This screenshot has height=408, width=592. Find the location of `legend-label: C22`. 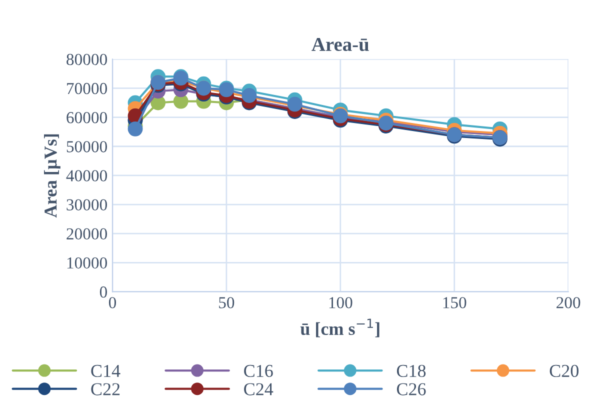

legend-label: C22 is located at coordinates (105, 389).